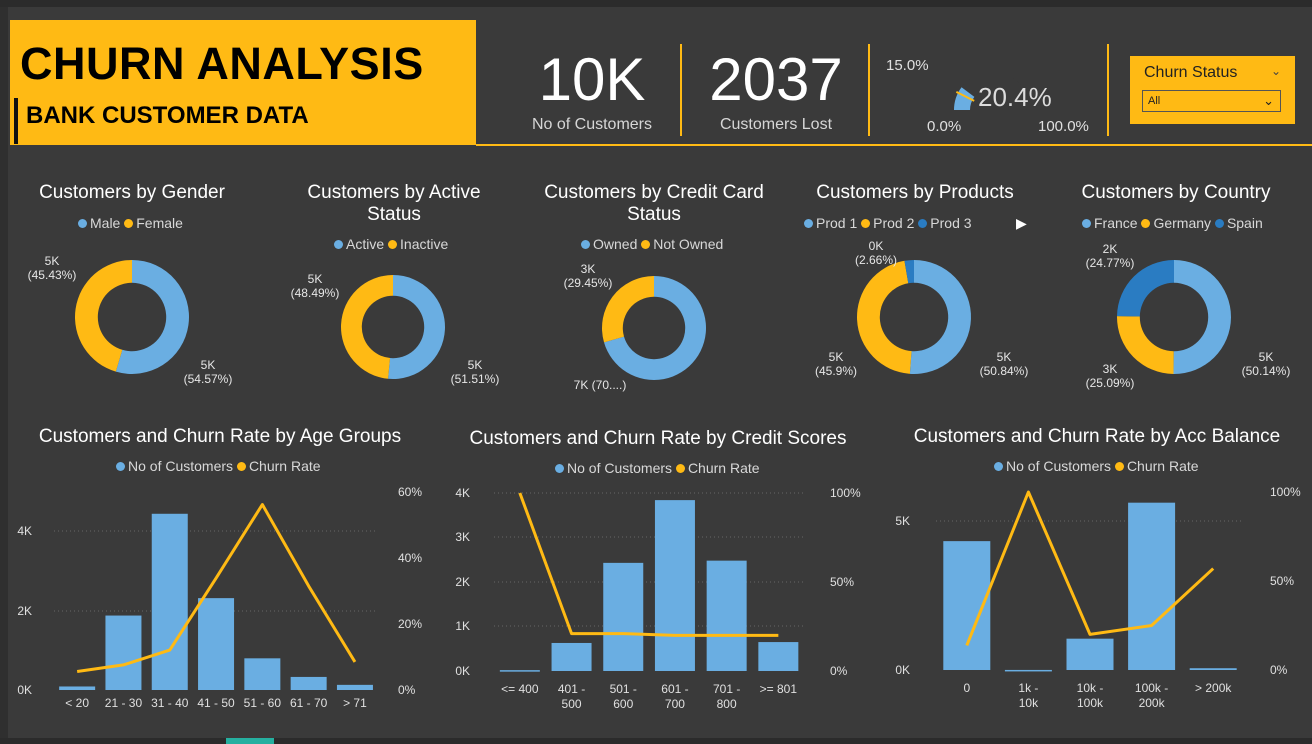 The width and height of the screenshot is (1312, 744). I want to click on legend-creditcard: Owned Not Owned, so click(652, 244).